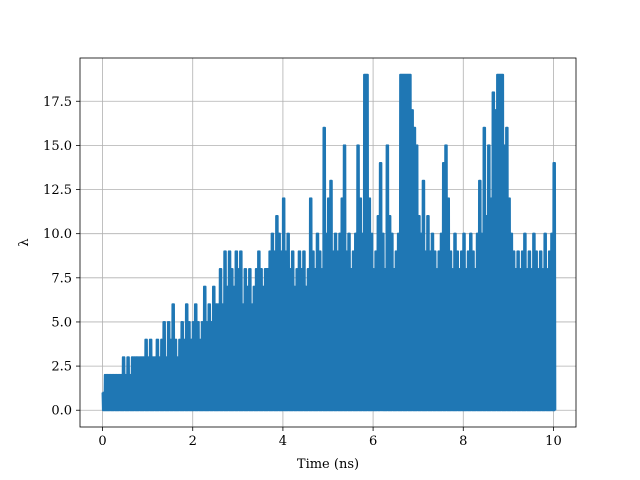  Describe the element at coordinates (283, 441) in the screenshot. I see `x-tick-label: 4` at that location.